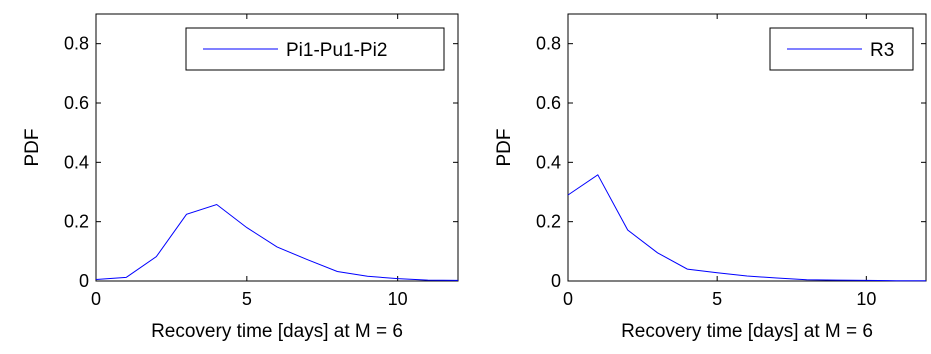 The width and height of the screenshot is (931, 354). What do you see at coordinates (841, 49) in the screenshot?
I see `legend: R3` at bounding box center [841, 49].